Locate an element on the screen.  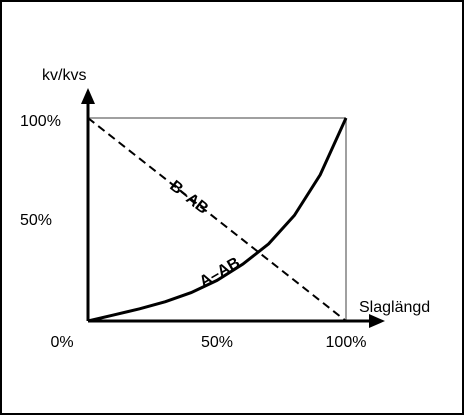
y-axis-label: kv/kvs is located at coordinates (64, 75).